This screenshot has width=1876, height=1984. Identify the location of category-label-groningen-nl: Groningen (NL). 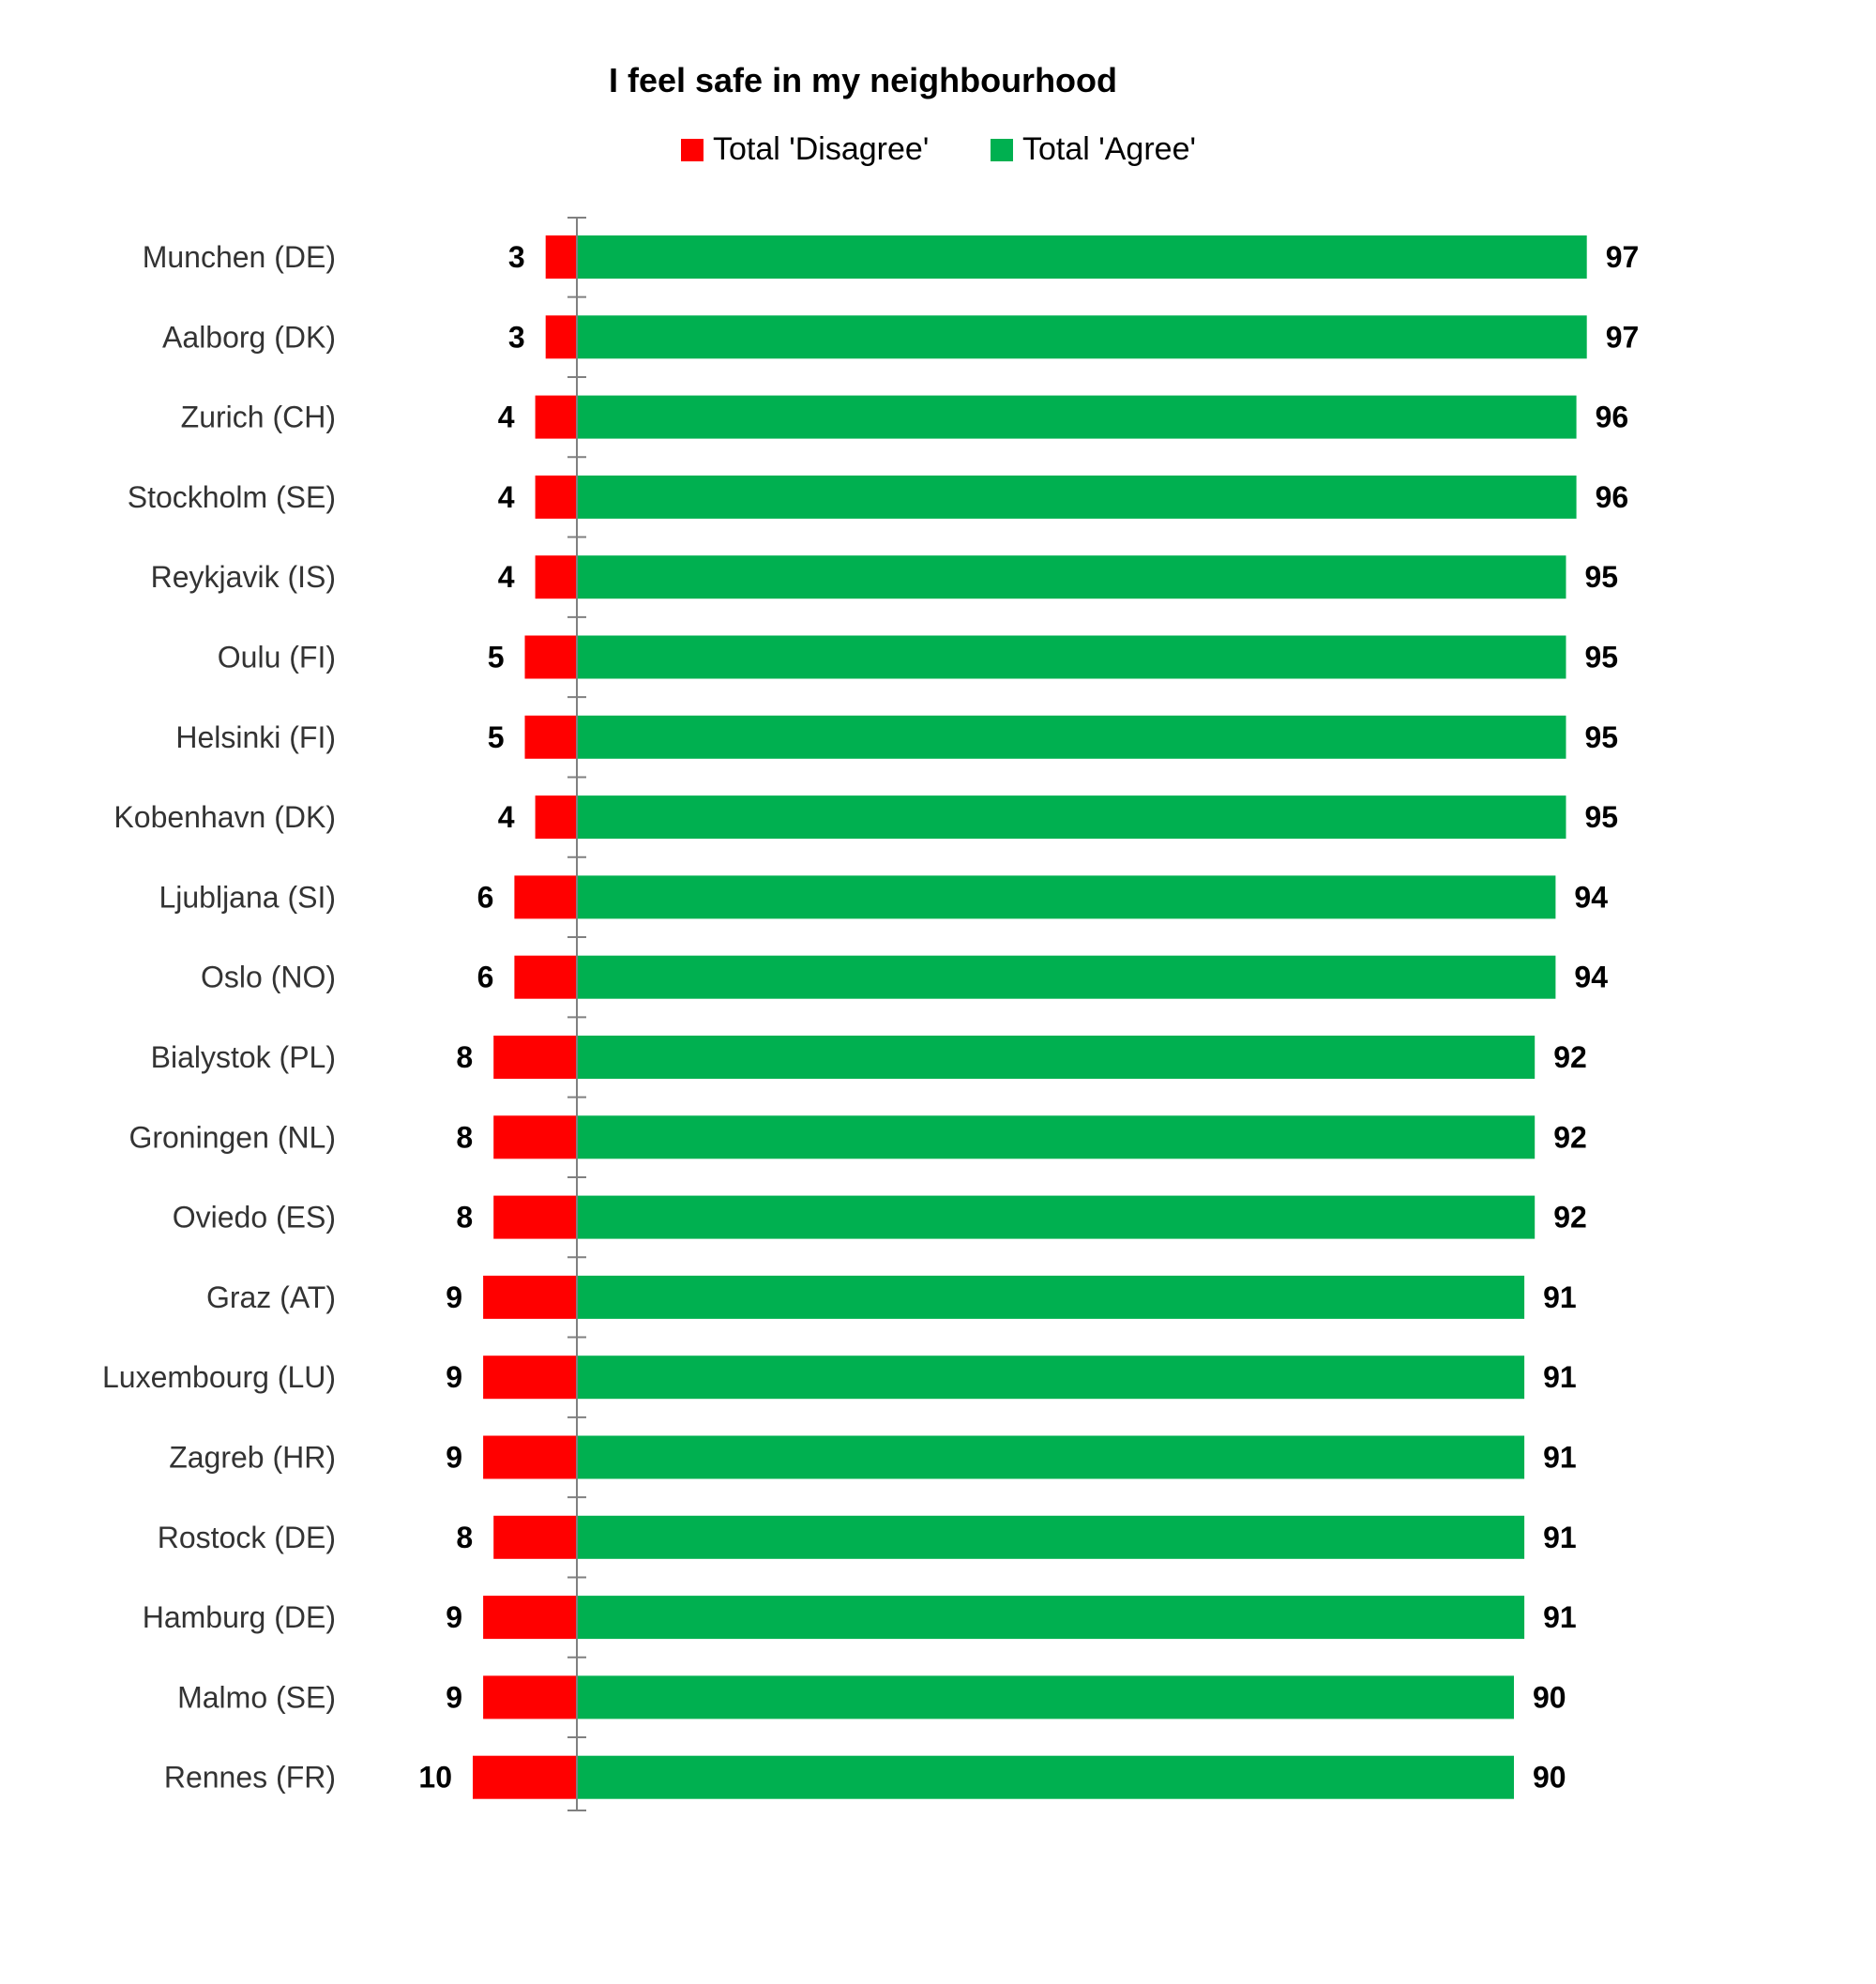
(232, 1137).